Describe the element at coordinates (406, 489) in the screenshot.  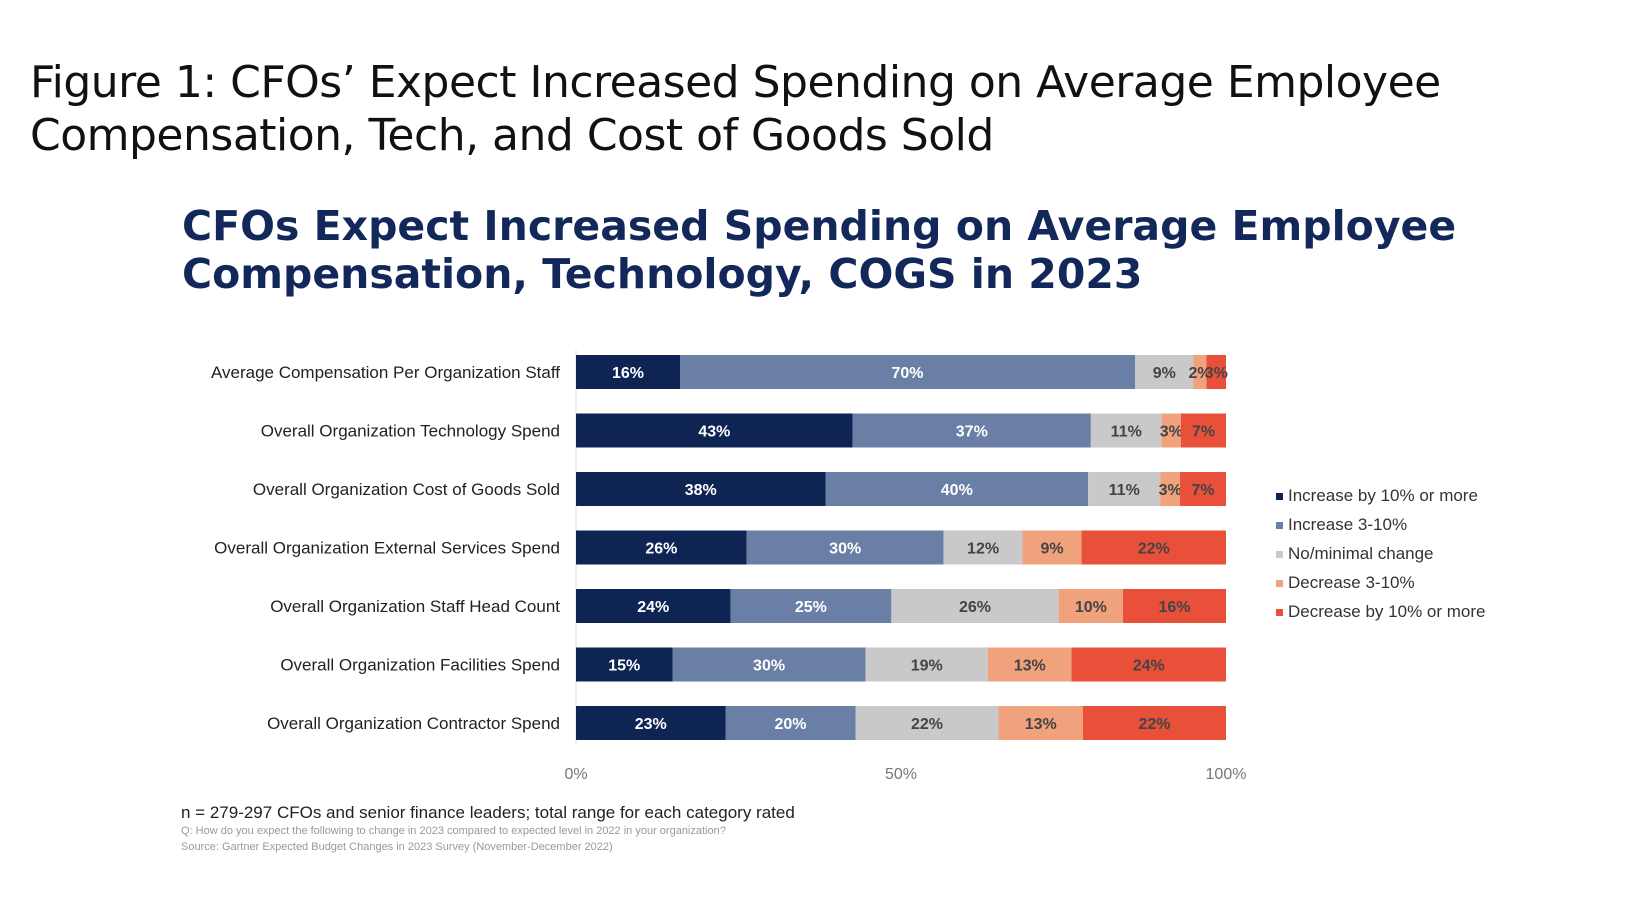
I see `category-label: Overall Organization Cost of Goods Sold` at that location.